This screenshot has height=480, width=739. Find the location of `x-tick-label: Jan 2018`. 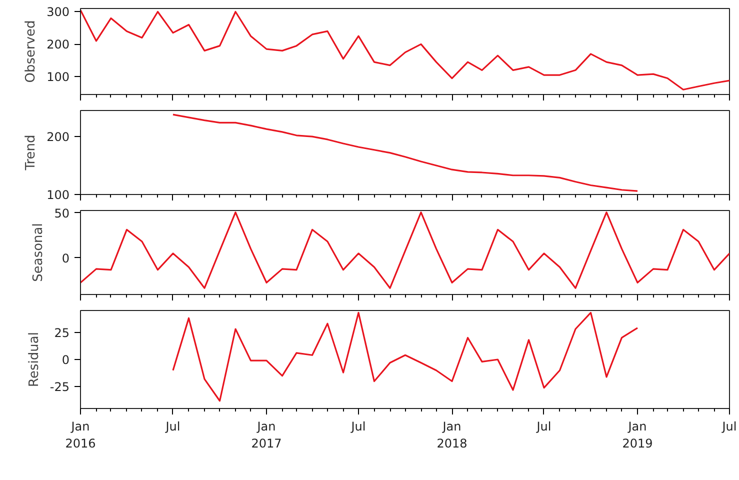

x-tick-label: Jan 2018 is located at coordinates (452, 435).